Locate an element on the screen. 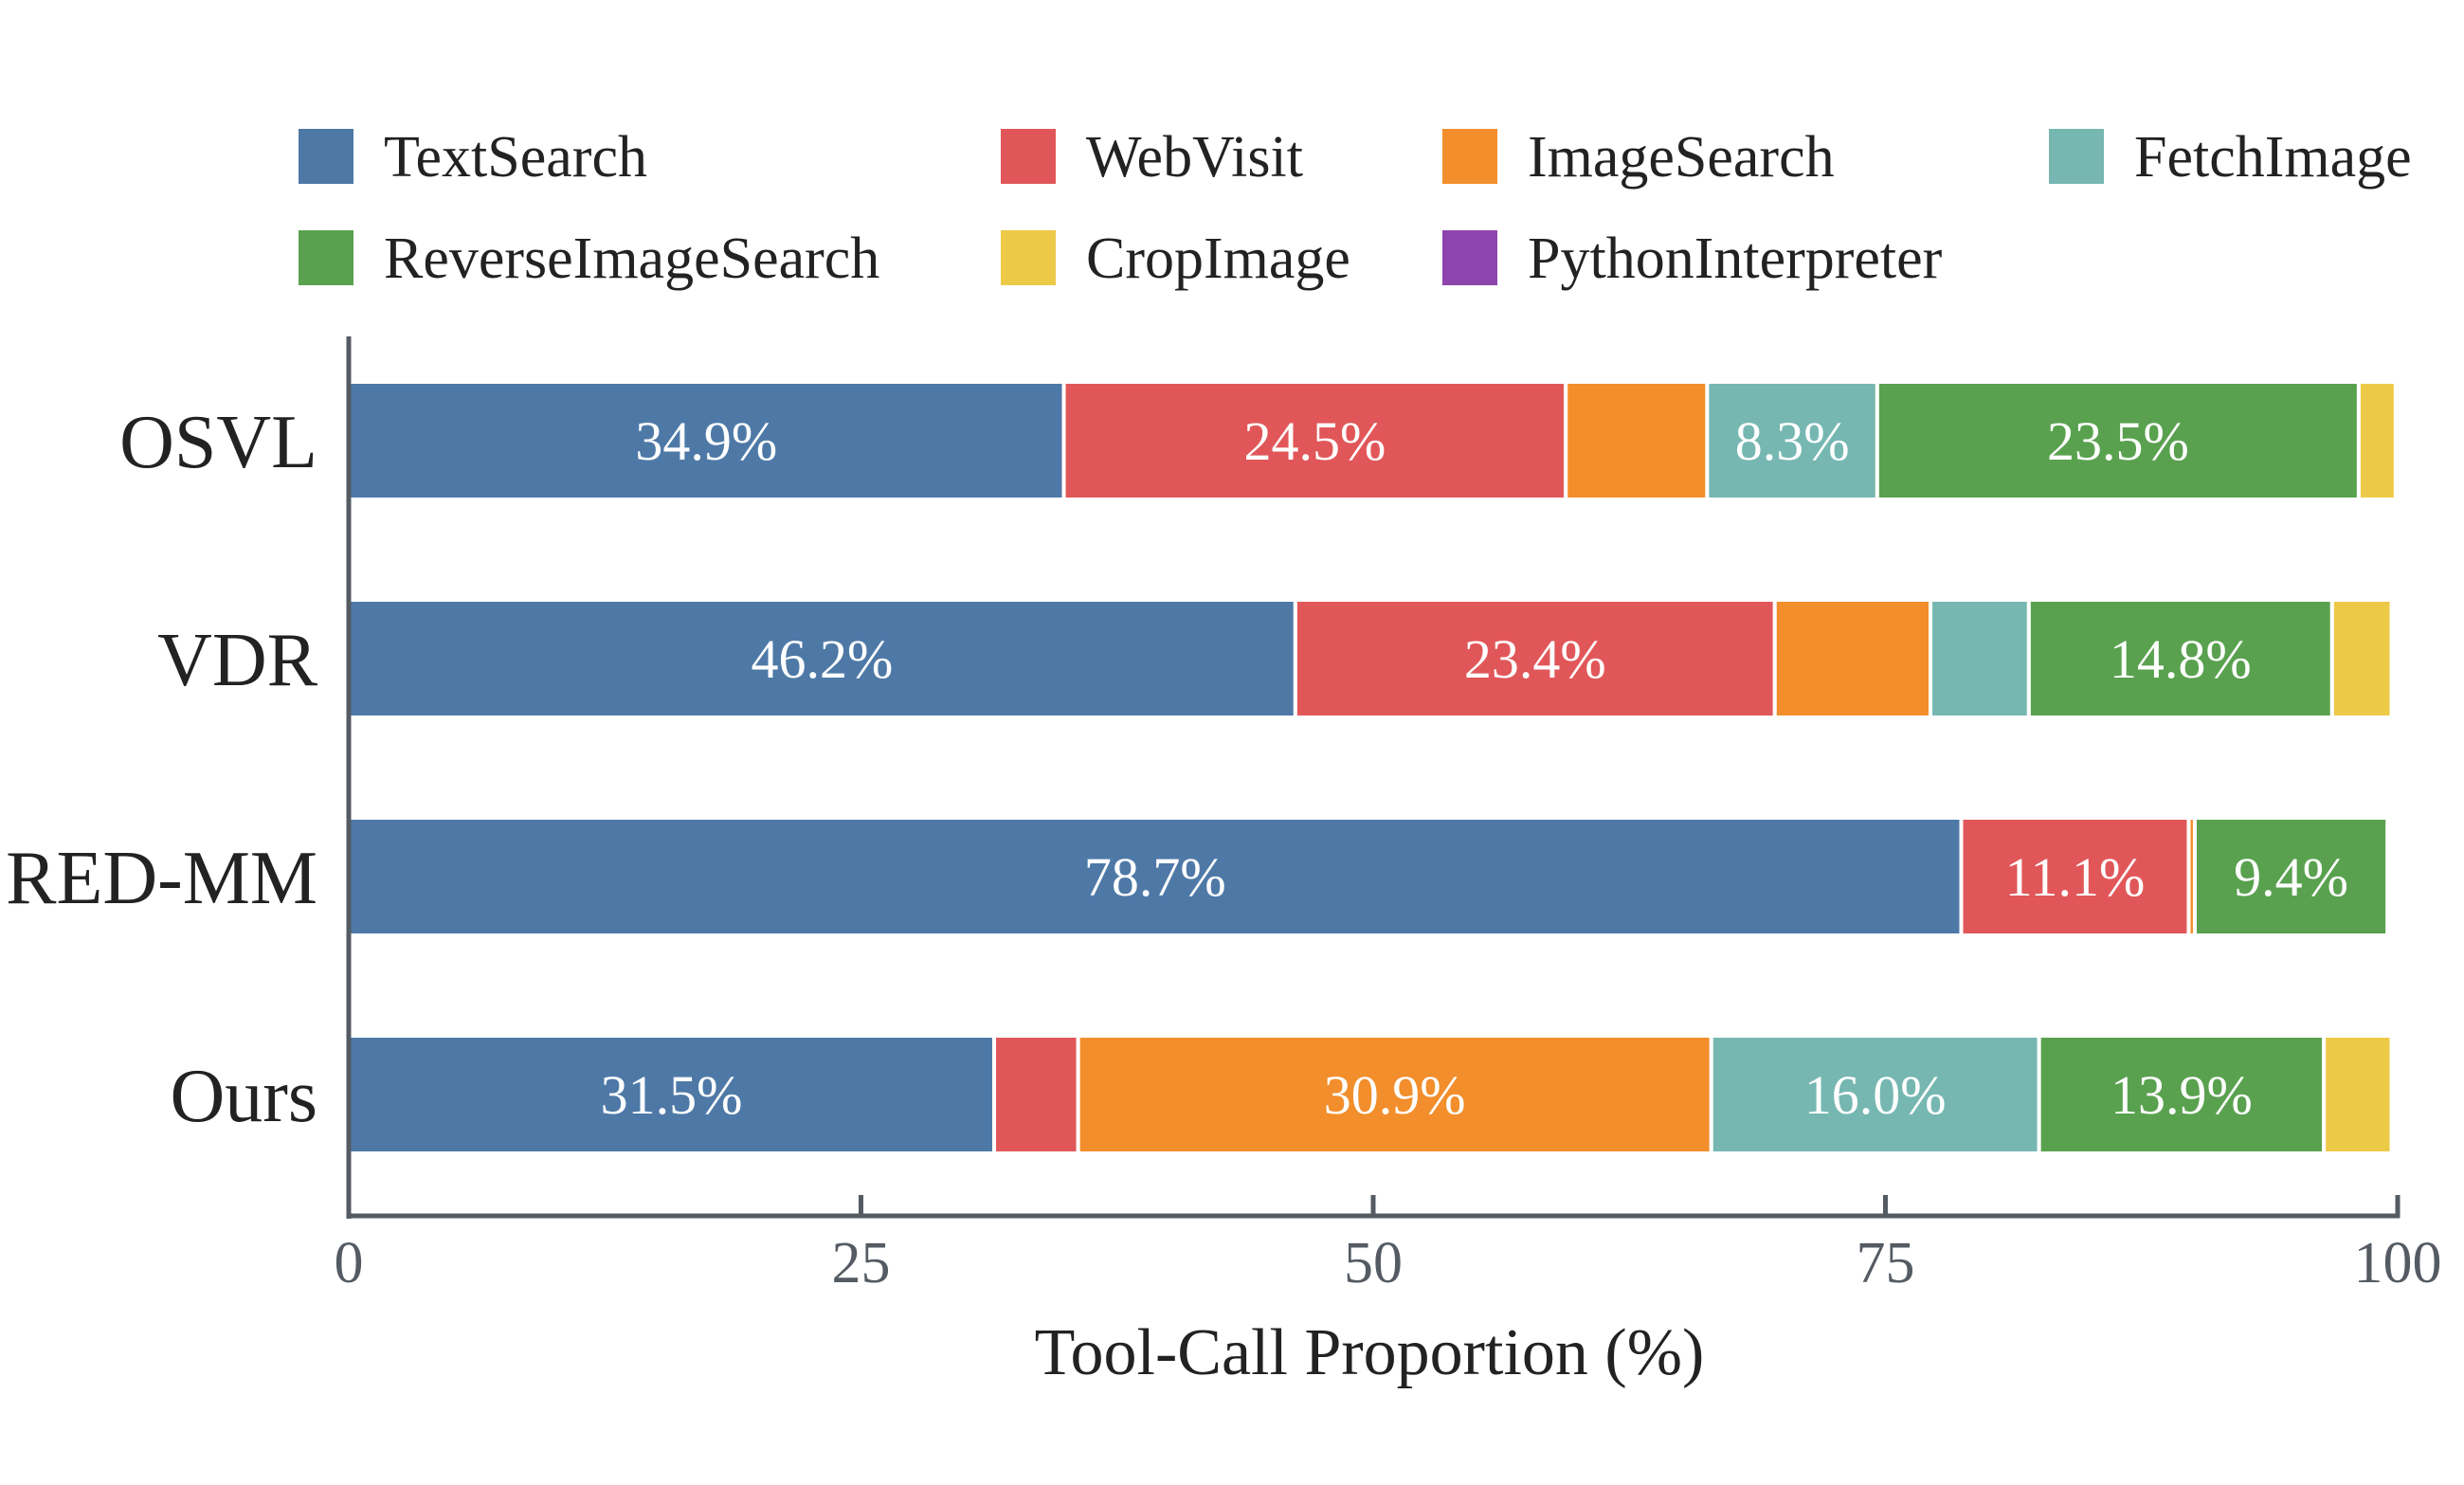  legend-swatch-imagesearch is located at coordinates (1470, 156).